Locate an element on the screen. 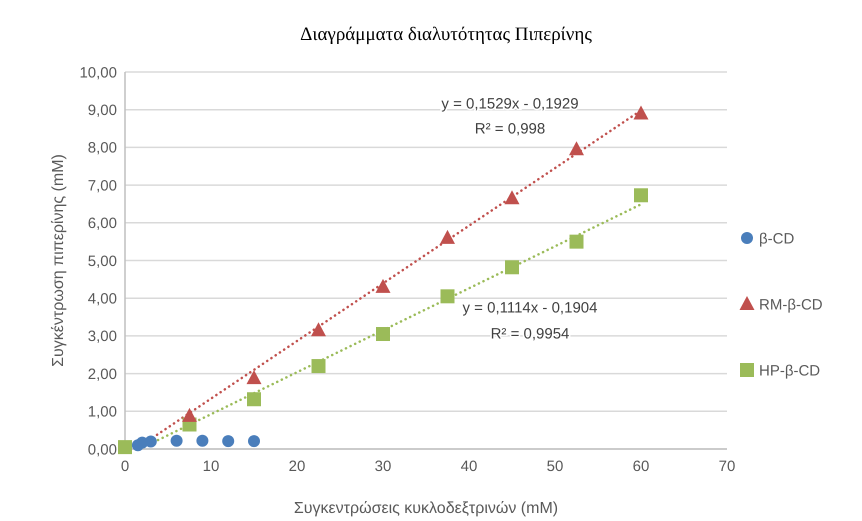  legend-label: RM-β-CD is located at coordinates (791, 305).